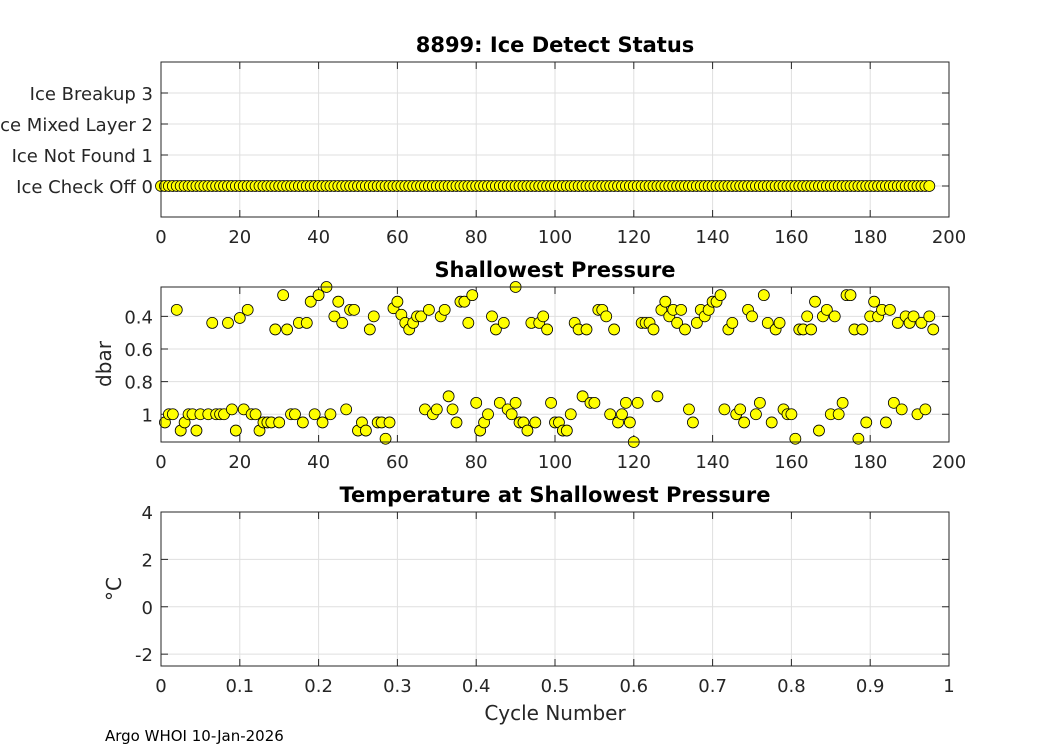 This screenshot has height=750, width=1050. What do you see at coordinates (239, 686) in the screenshot?
I see `x-tick-label: 0.1` at bounding box center [239, 686].